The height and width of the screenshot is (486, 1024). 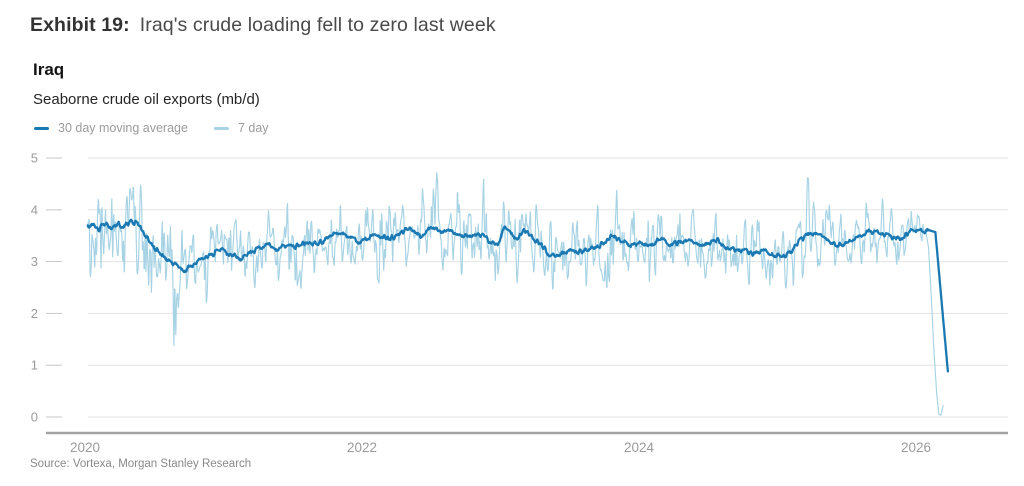 What do you see at coordinates (141, 464) in the screenshot?
I see `source-attribution: Source: Vortexa, Morgan Stanley Research` at bounding box center [141, 464].